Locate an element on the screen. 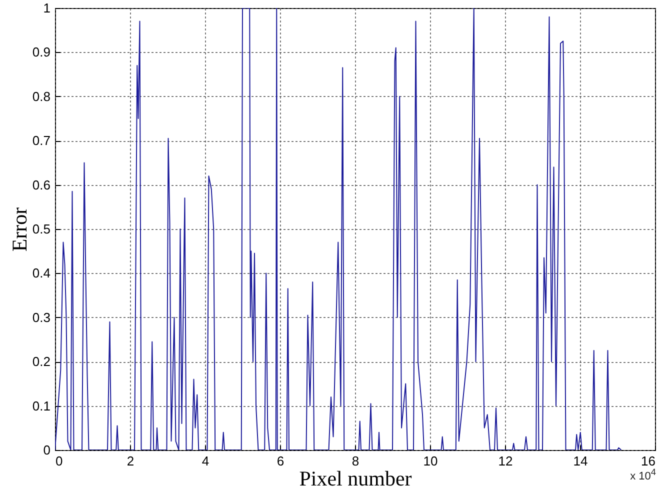  y-tick-label: 0.7 is located at coordinates (41, 140).